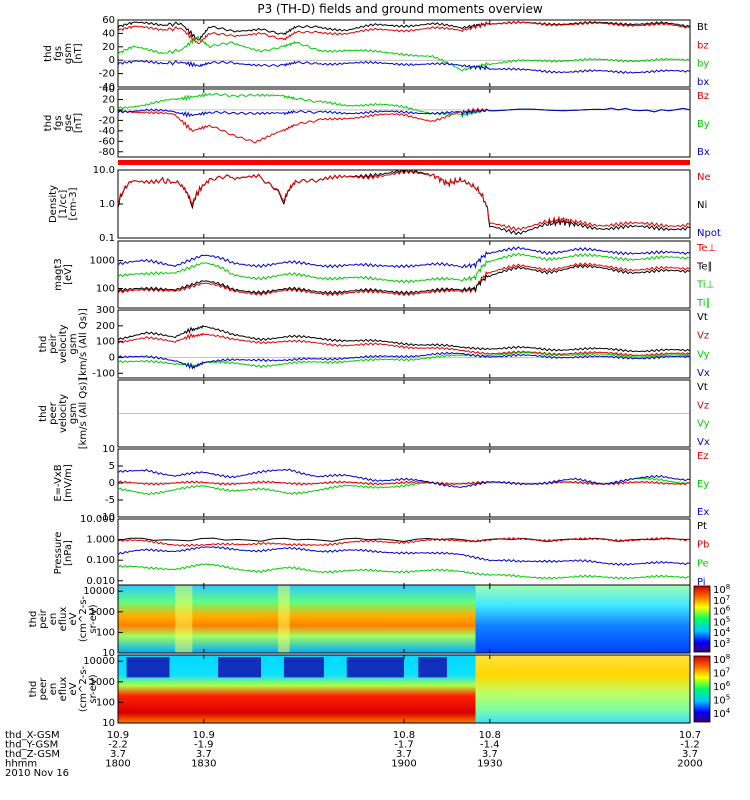 This screenshot has width=750, height=800. What do you see at coordinates (103, 373) in the screenshot?
I see `y-tick-label: -100` at bounding box center [103, 373].